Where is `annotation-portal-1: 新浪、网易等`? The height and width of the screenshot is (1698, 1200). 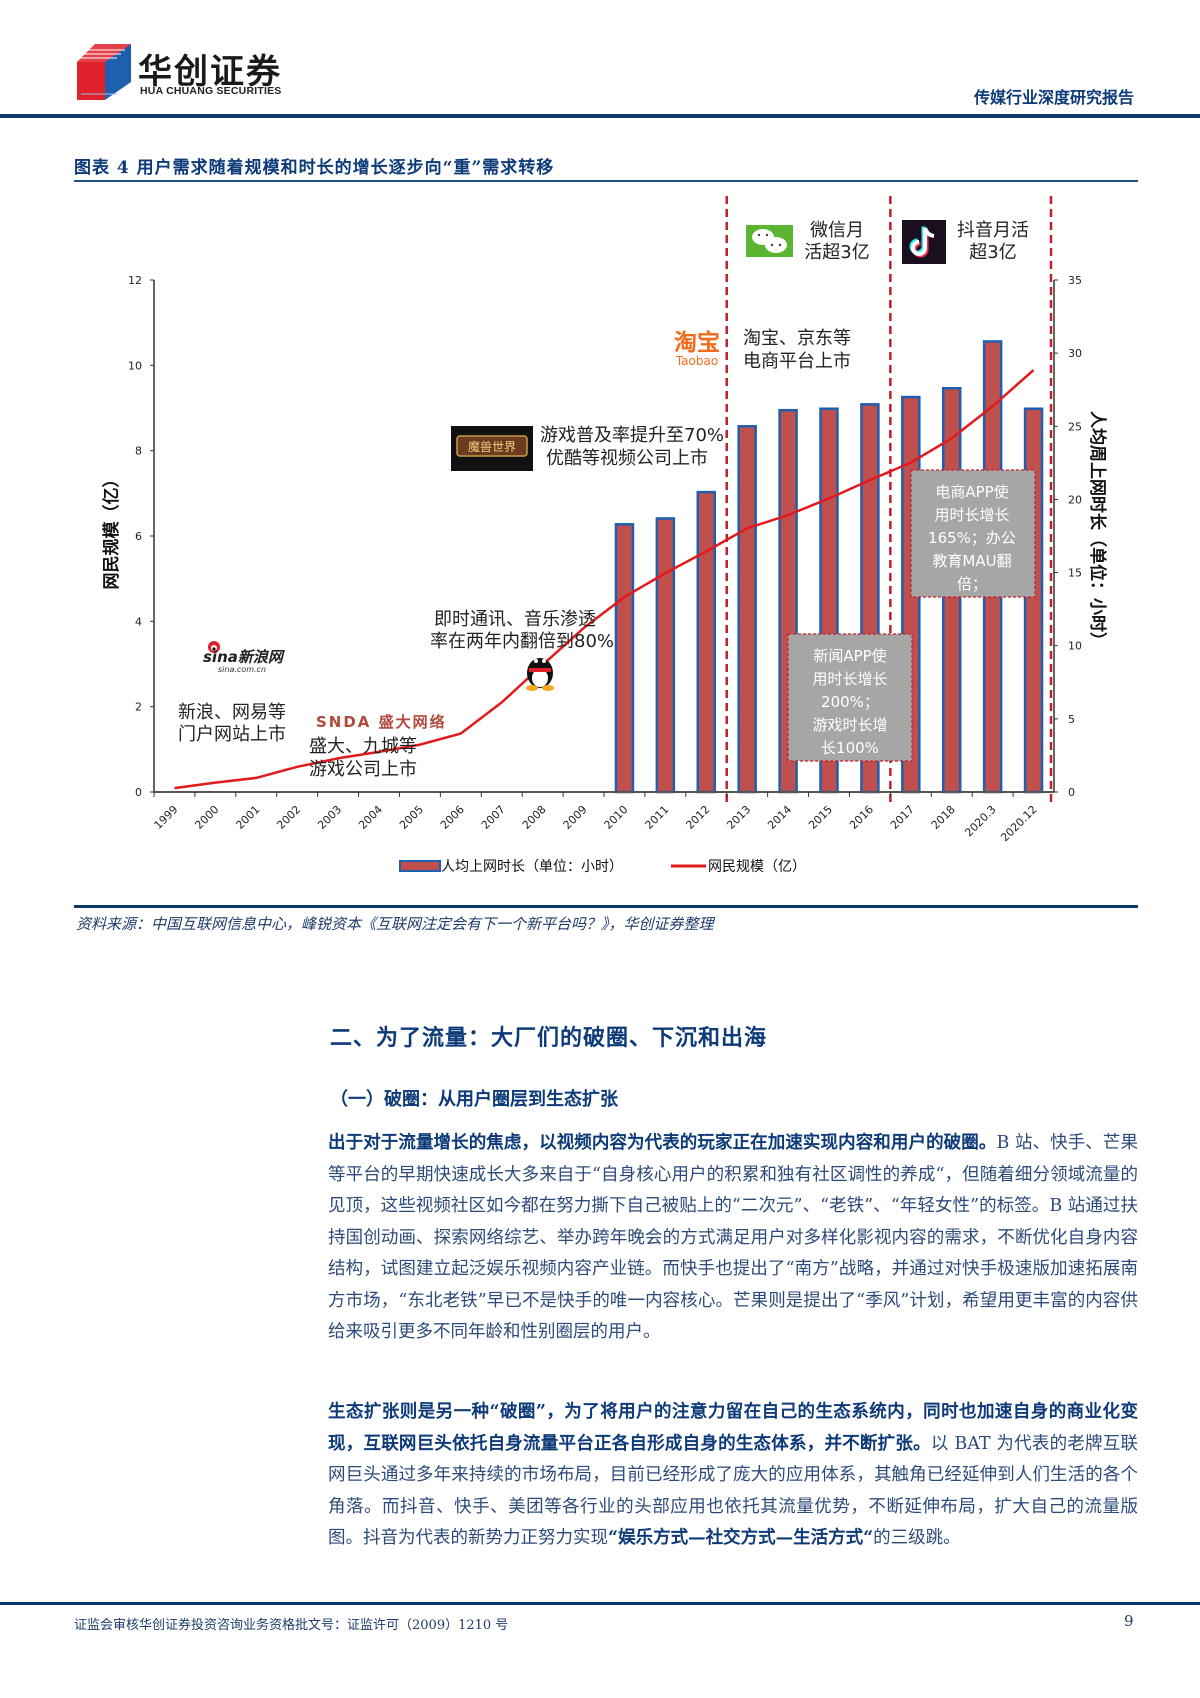 annotation-portal-1: 新浪、网易等 is located at coordinates (232, 712).